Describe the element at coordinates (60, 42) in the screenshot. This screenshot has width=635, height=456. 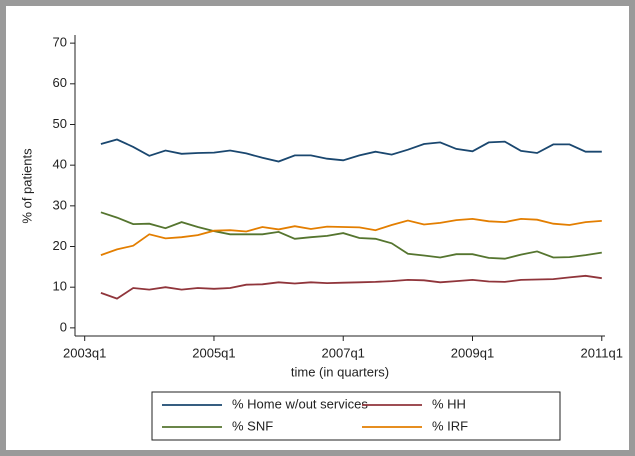
I see `y-tick-label: 70` at that location.